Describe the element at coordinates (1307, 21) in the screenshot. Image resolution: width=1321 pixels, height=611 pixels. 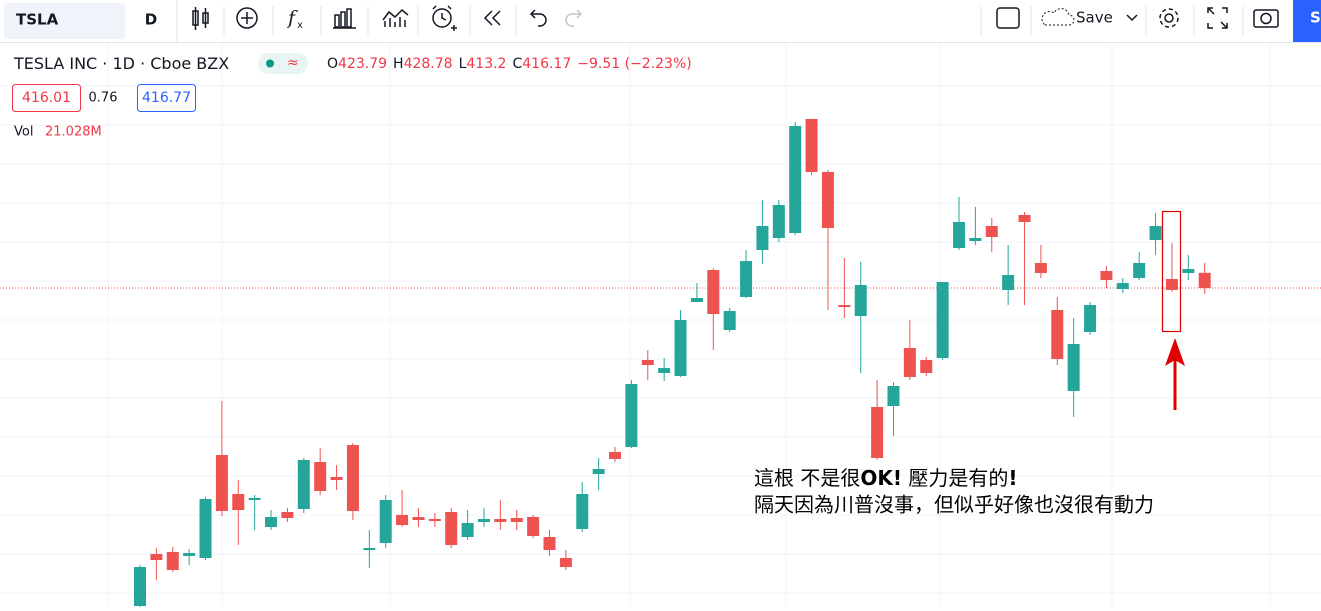
I see `publish-button` at that location.